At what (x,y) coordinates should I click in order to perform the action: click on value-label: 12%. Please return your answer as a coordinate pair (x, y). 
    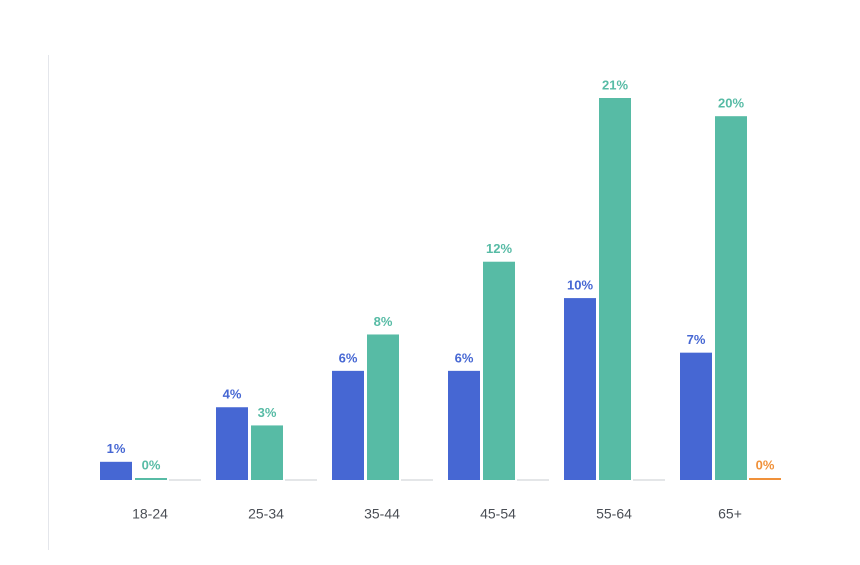
    Looking at the image, I should click on (499, 248).